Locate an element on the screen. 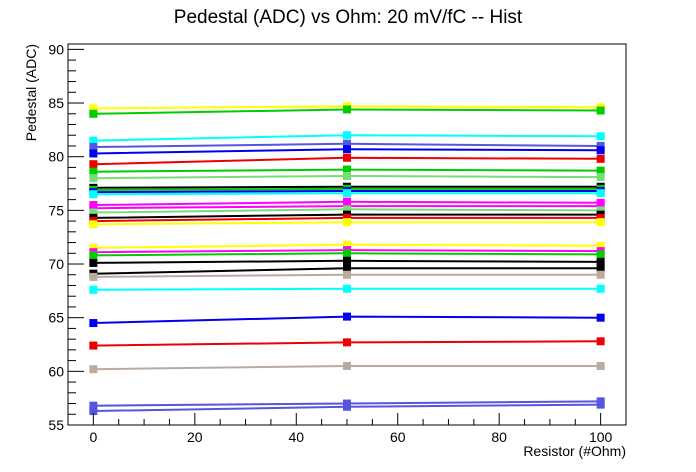 The image size is (696, 472). x-tick-label: 0 is located at coordinates (93, 437).